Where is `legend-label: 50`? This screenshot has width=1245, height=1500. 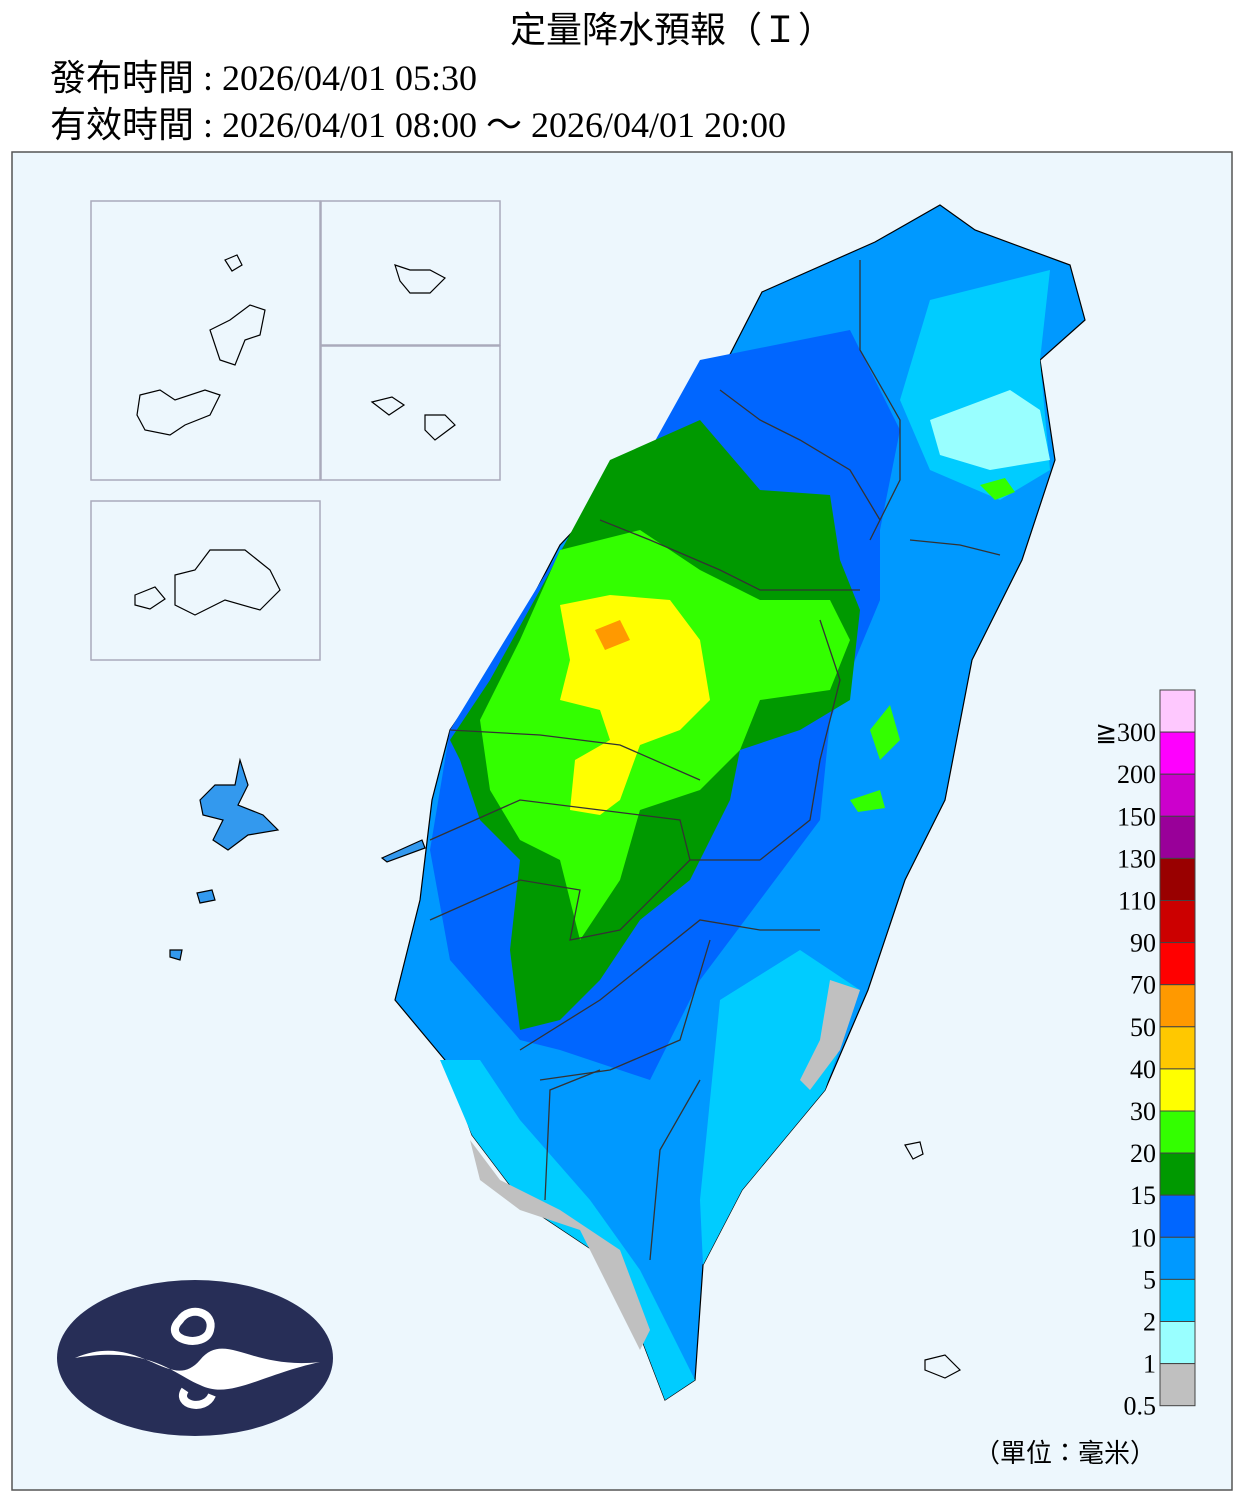 legend-label: 50 is located at coordinates (1143, 1027).